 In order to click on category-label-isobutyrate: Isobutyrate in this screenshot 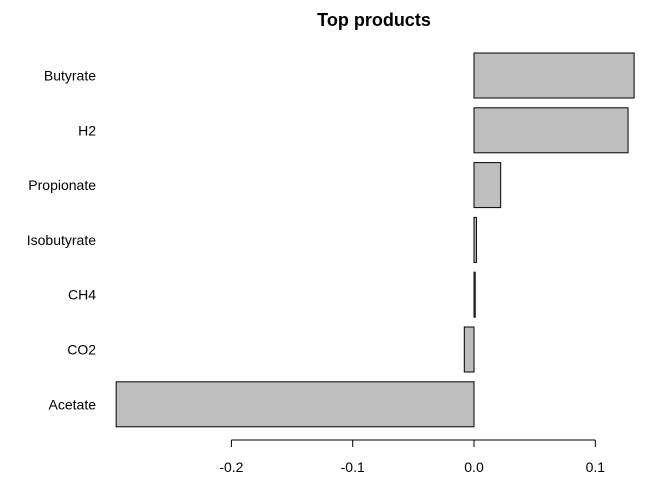, I will do `click(61, 240)`.